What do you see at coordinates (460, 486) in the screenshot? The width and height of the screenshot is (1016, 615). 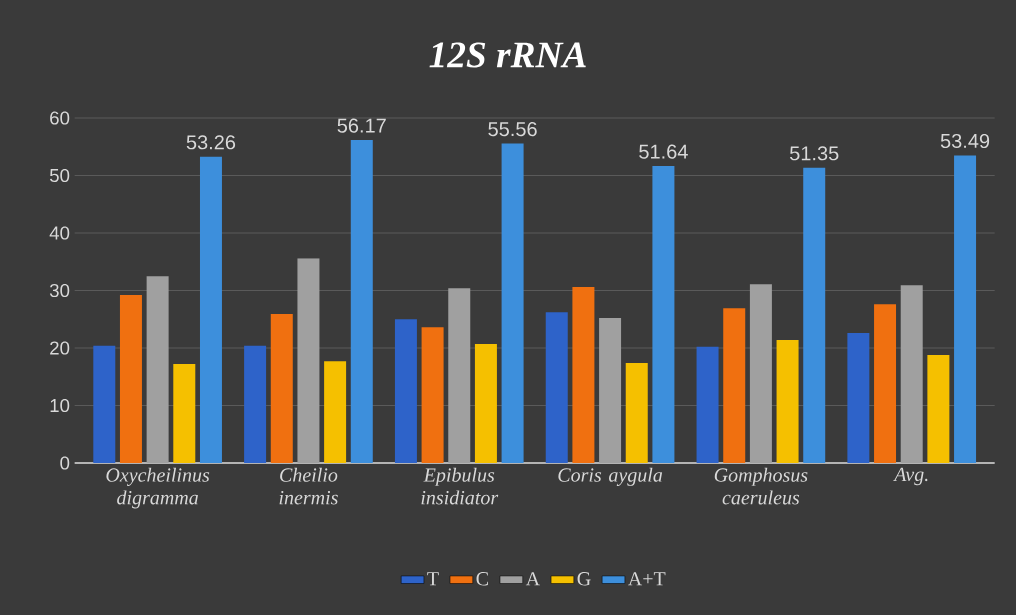 I see `x-tick-label: Epibulus insidiator` at bounding box center [460, 486].